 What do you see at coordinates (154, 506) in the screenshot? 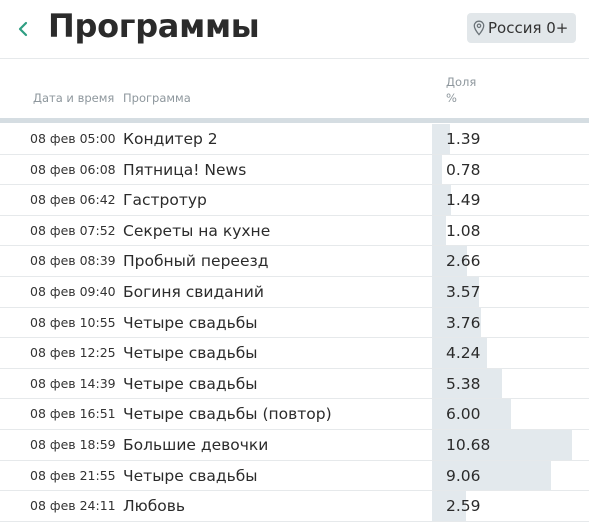
I see `row-program: Любовь` at bounding box center [154, 506].